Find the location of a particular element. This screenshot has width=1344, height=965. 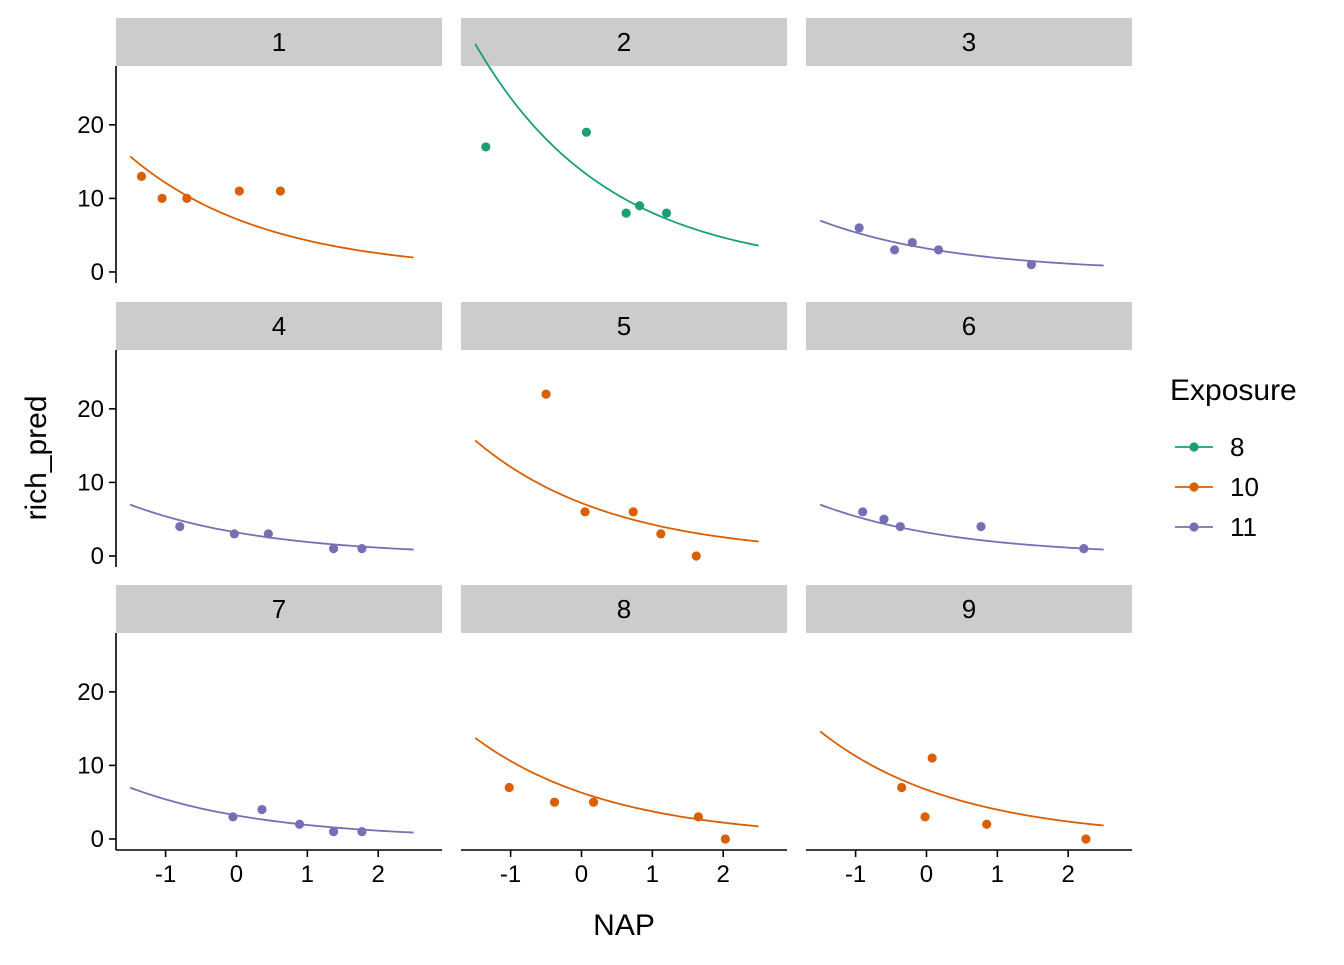

legend-entry-label: 10 is located at coordinates (1244, 487).